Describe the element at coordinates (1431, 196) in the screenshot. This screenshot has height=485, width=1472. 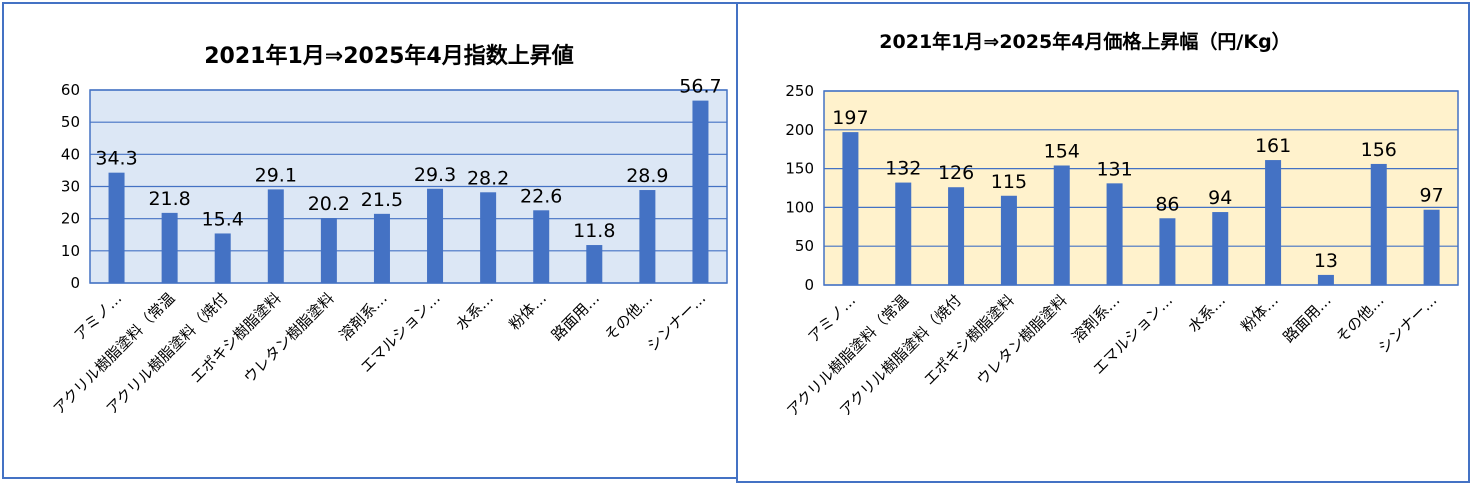
I see `data-label: 97` at that location.